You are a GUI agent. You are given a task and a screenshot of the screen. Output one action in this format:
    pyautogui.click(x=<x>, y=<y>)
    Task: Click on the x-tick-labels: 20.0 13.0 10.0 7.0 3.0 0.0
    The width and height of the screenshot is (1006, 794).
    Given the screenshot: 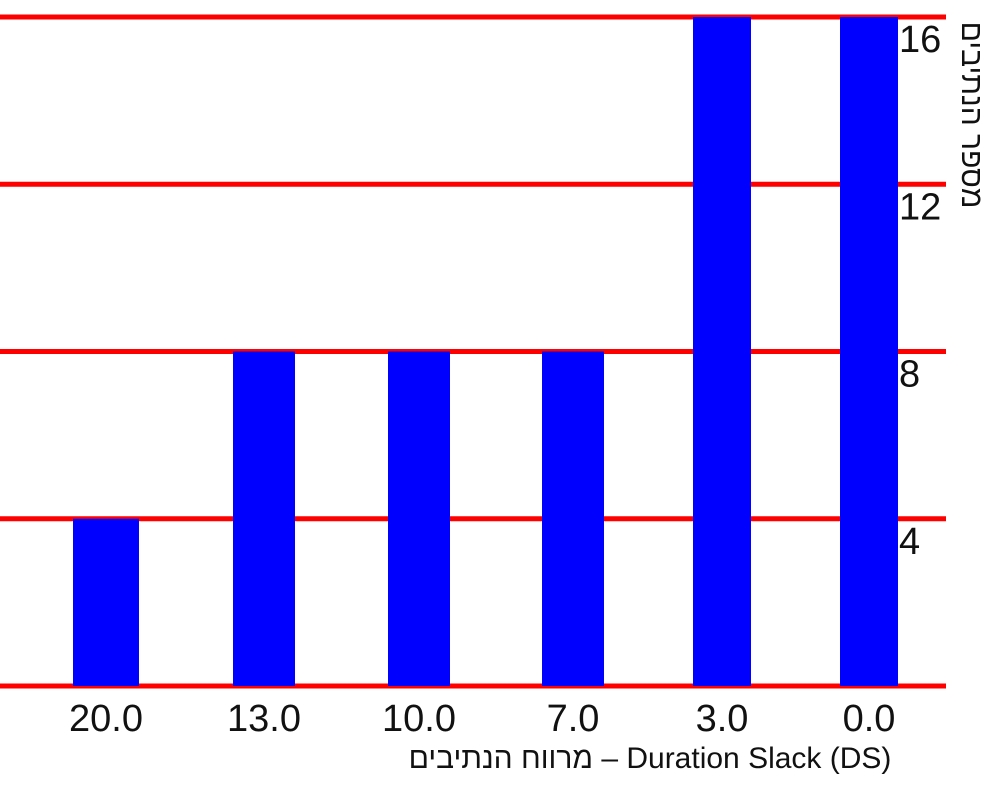 What is the action you would take?
    pyautogui.click(x=482, y=719)
    